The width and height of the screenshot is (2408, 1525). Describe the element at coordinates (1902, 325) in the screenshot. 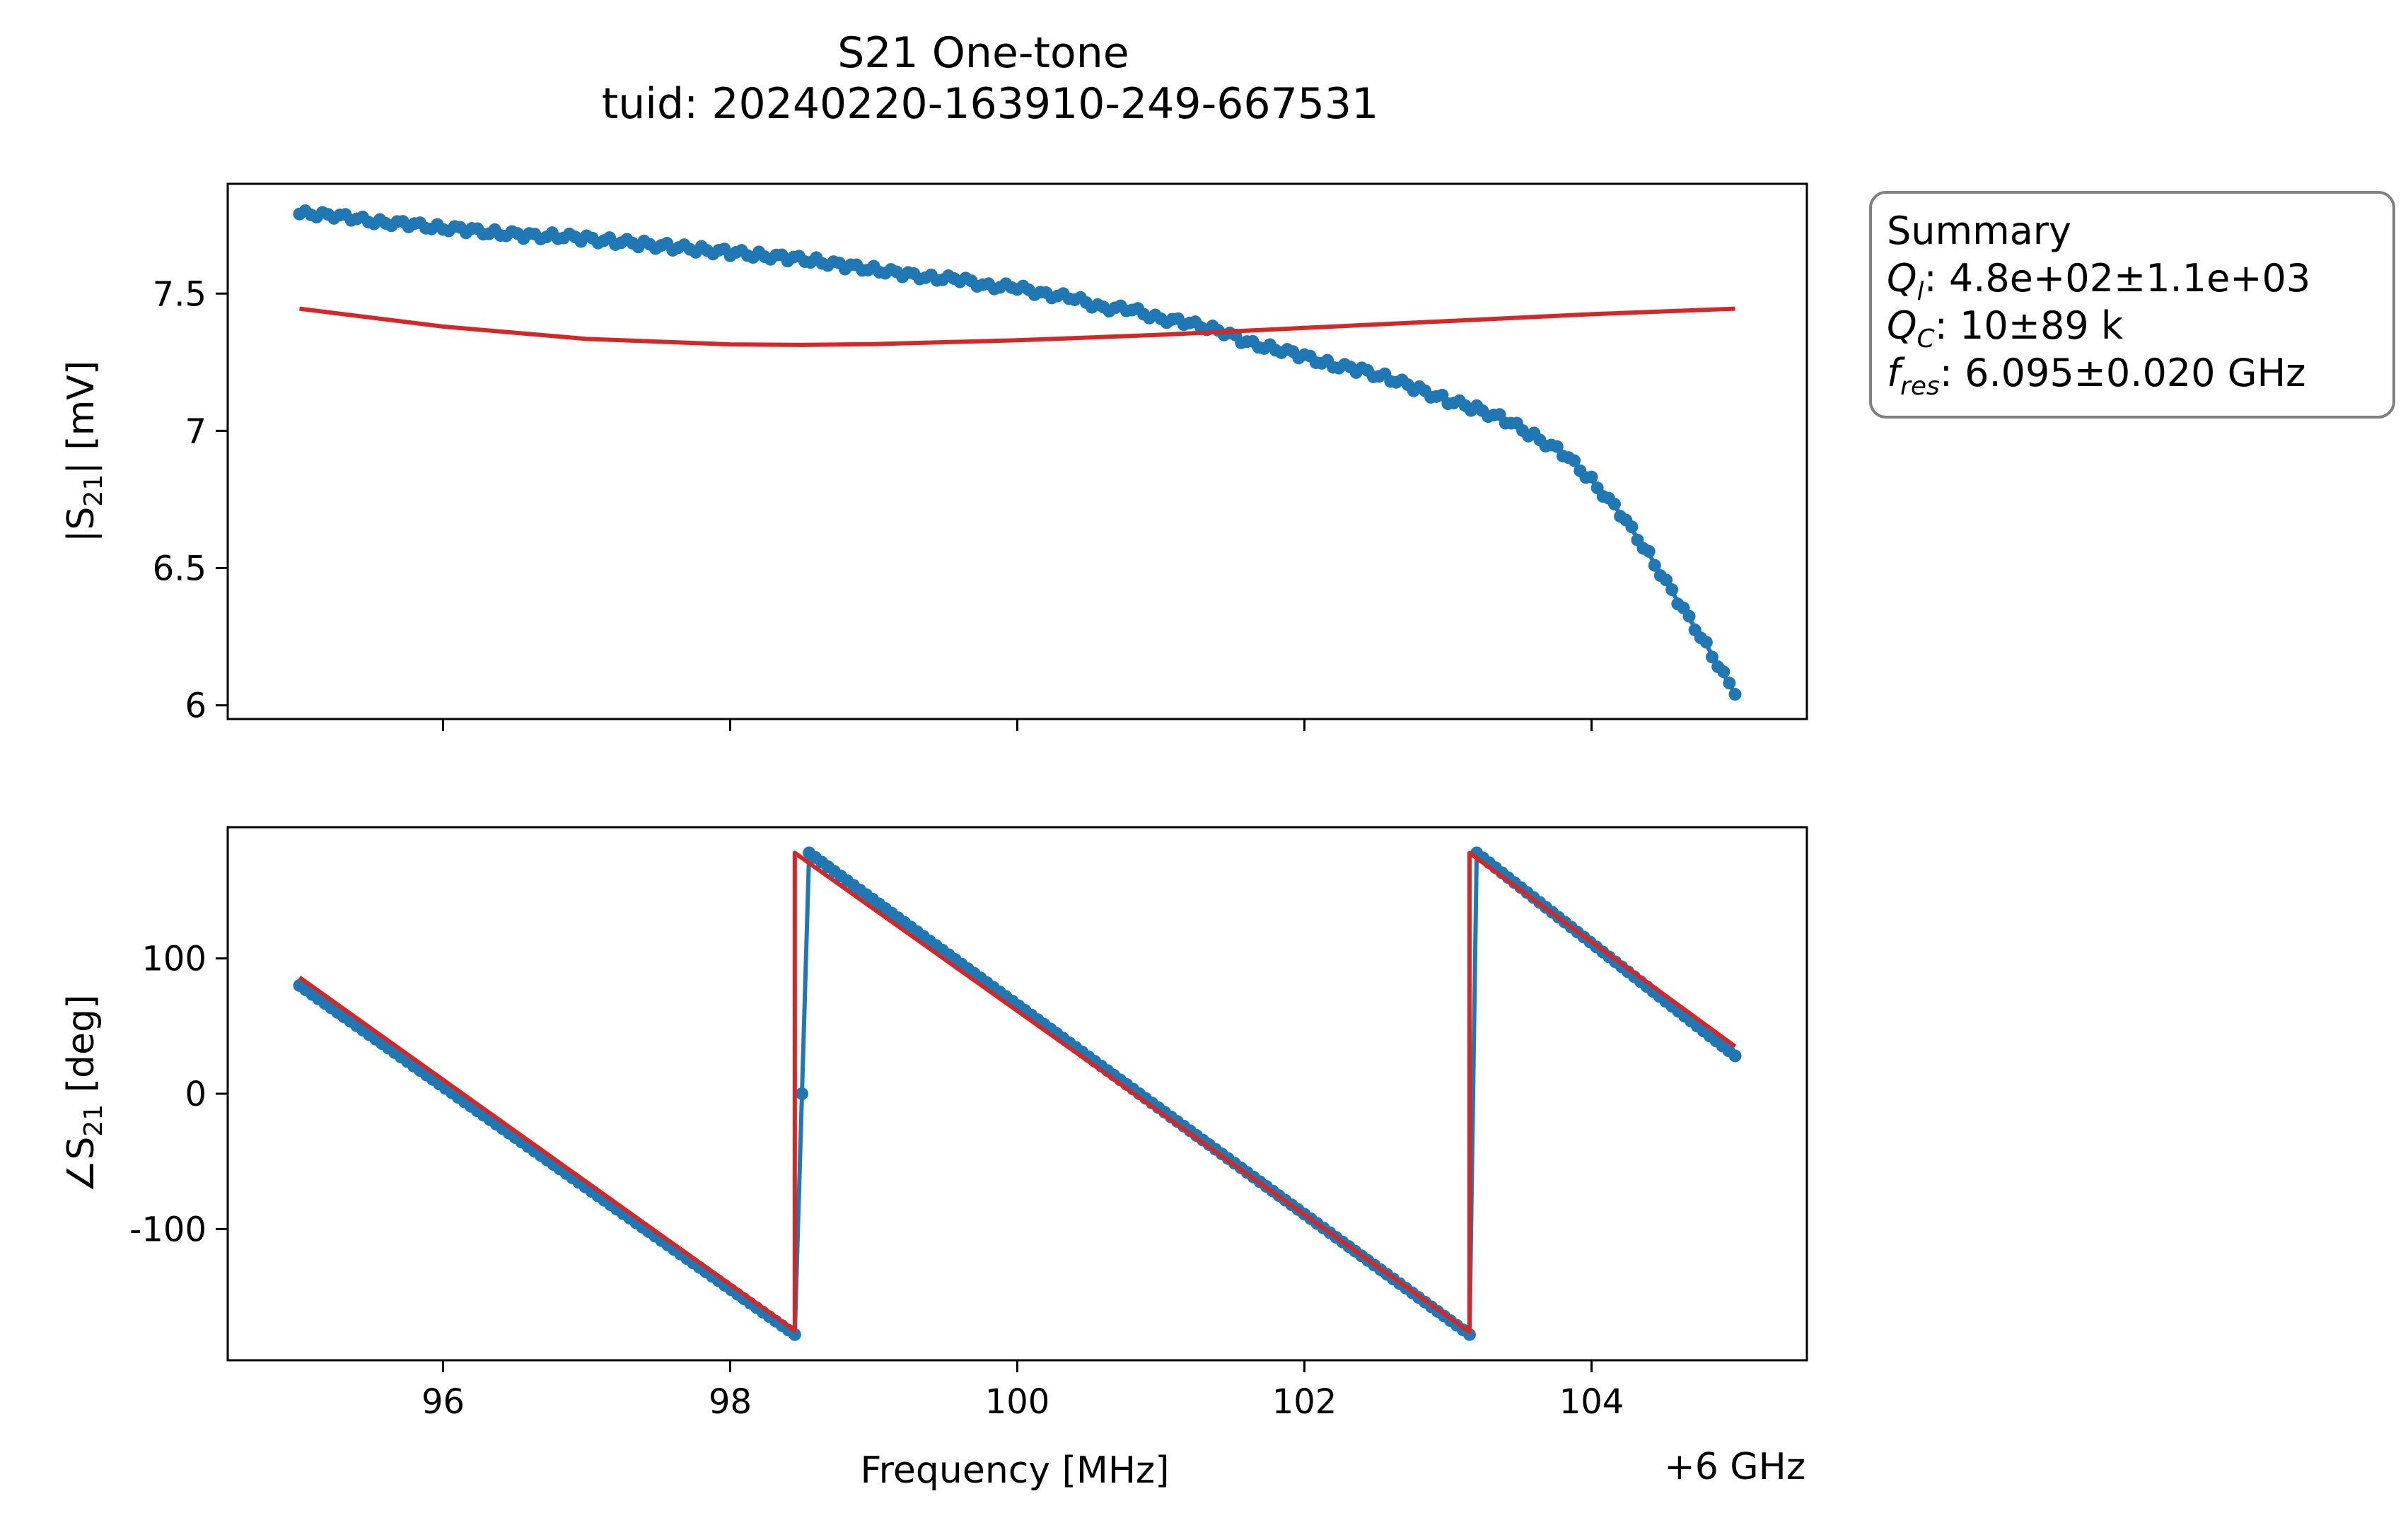

I see `summary-qc-symbol: Q` at that location.